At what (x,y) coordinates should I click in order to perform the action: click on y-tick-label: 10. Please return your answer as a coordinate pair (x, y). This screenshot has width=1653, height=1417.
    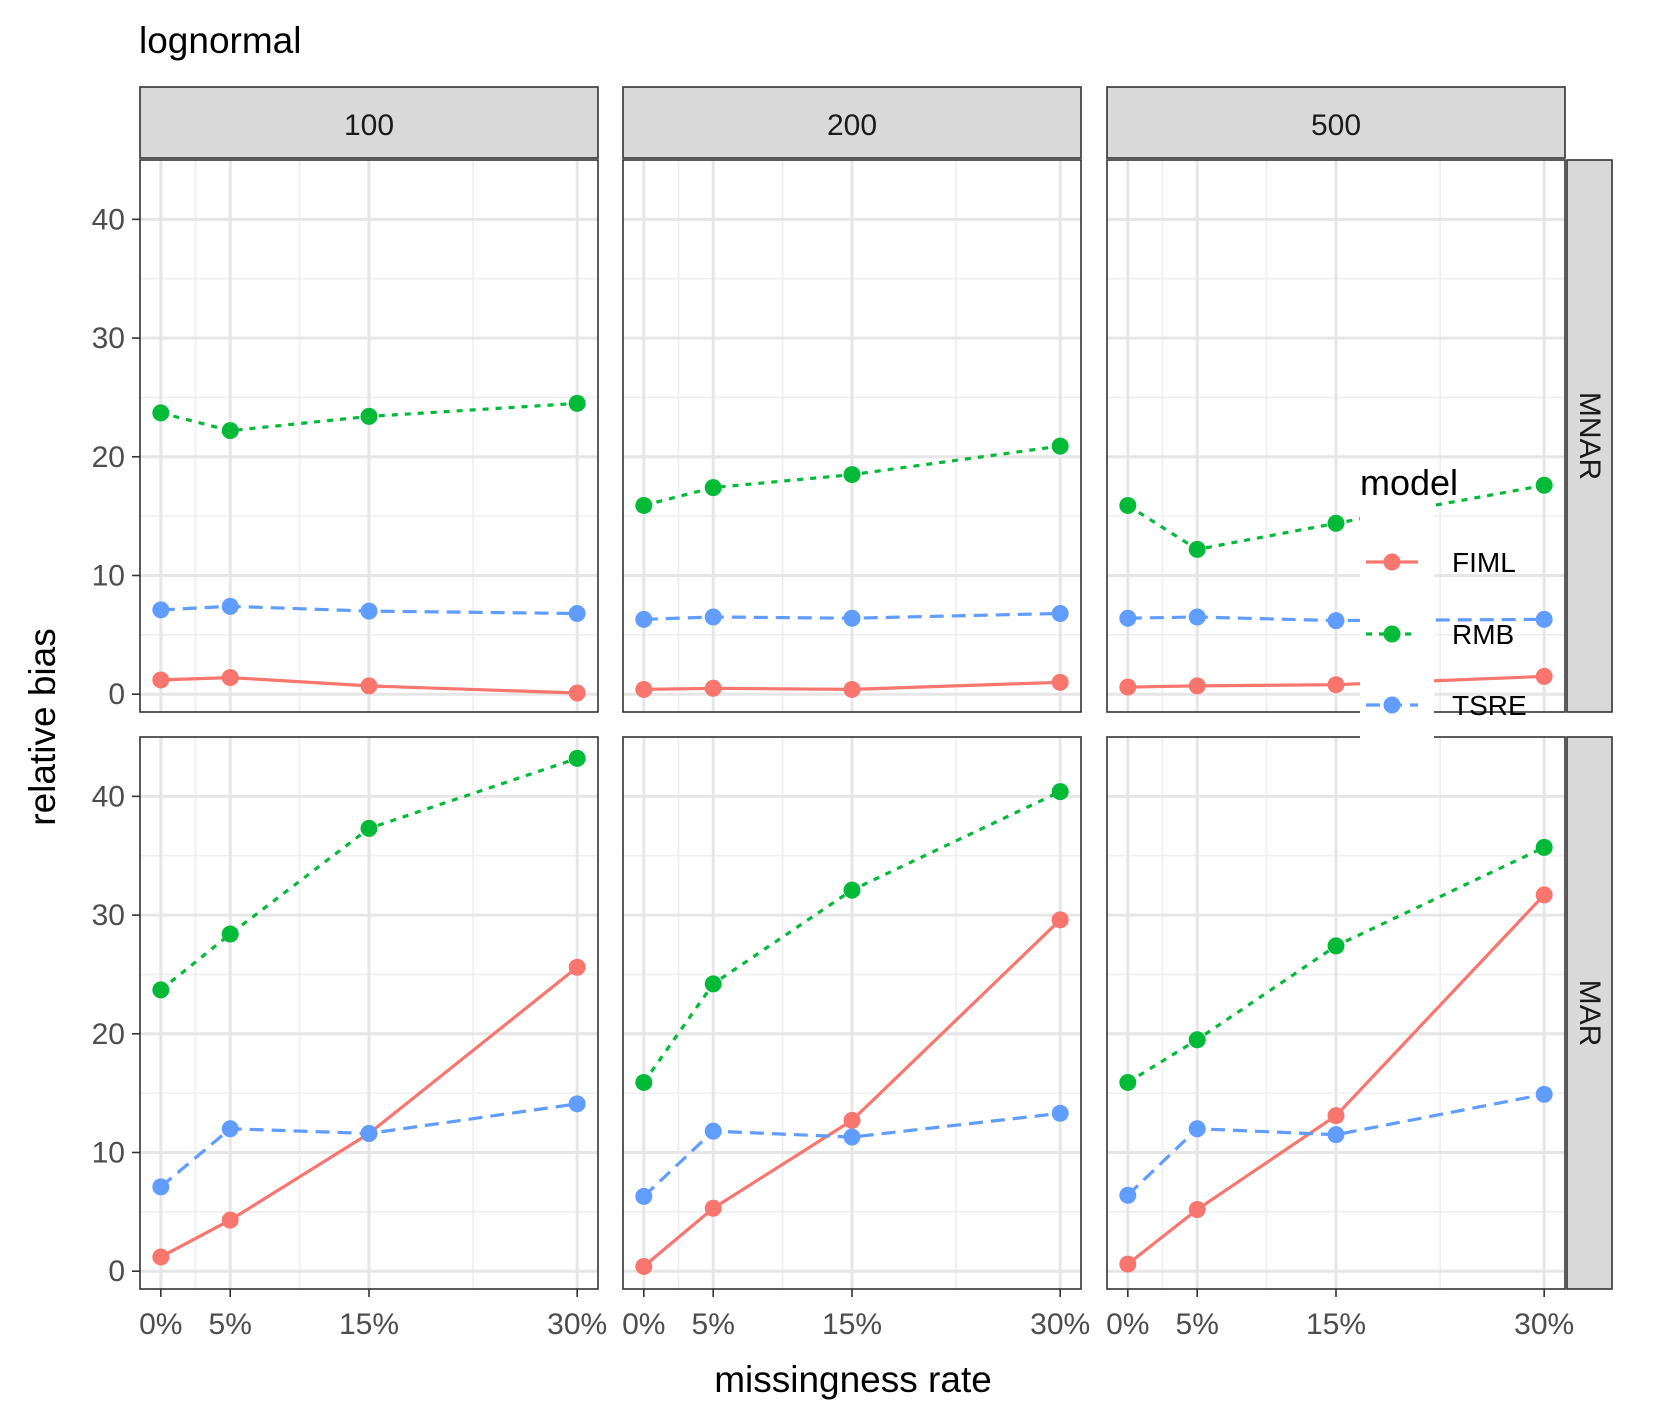
    Looking at the image, I should click on (108, 1152).